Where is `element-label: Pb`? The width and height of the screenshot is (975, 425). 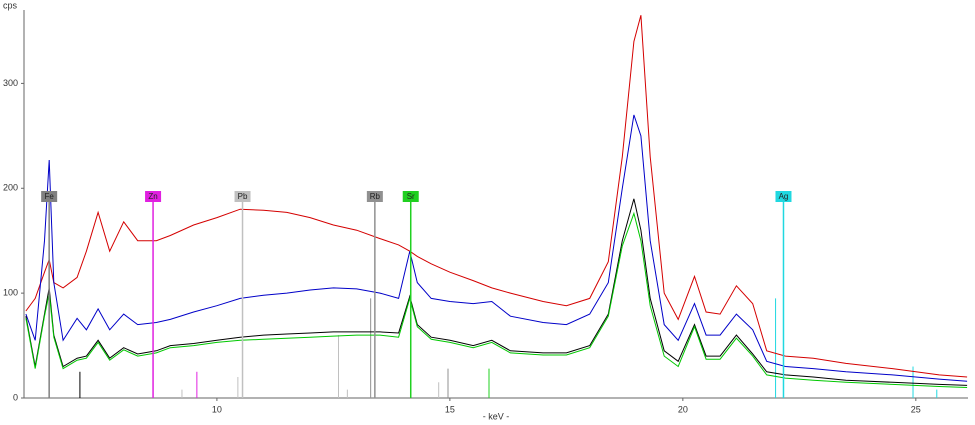
element-label: Pb is located at coordinates (243, 196).